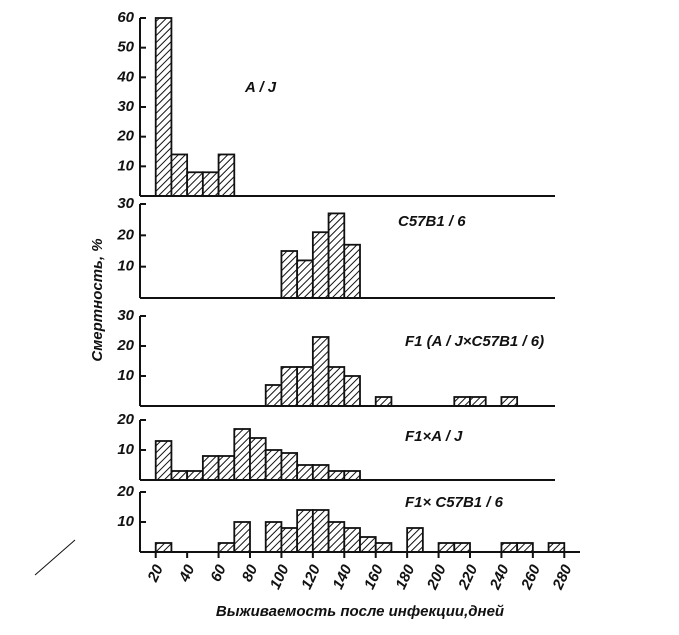 The width and height of the screenshot is (679, 635). I want to click on y-axis-label: Смертность, %, so click(97, 299).